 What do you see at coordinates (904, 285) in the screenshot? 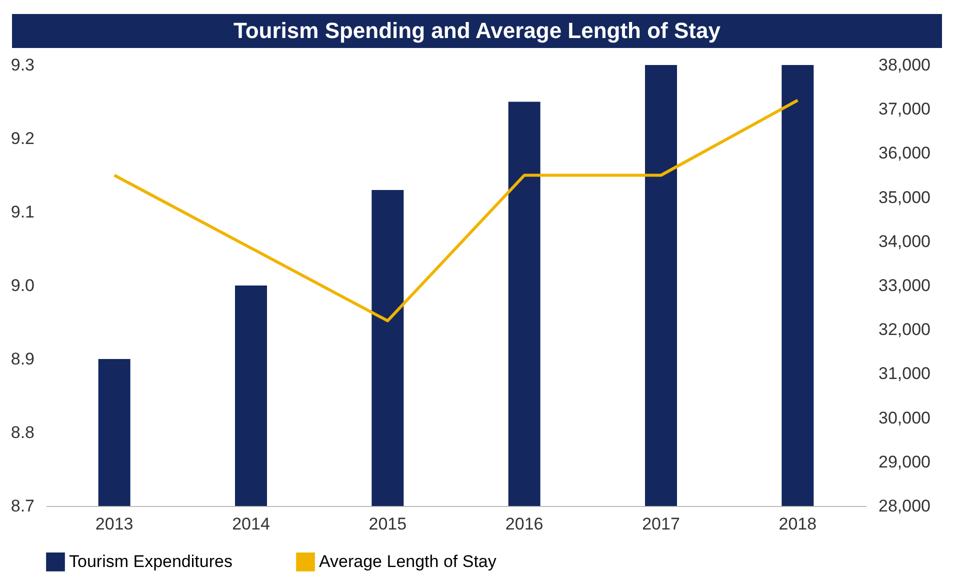
I see `y2-tick-label: 33,000` at bounding box center [904, 285].